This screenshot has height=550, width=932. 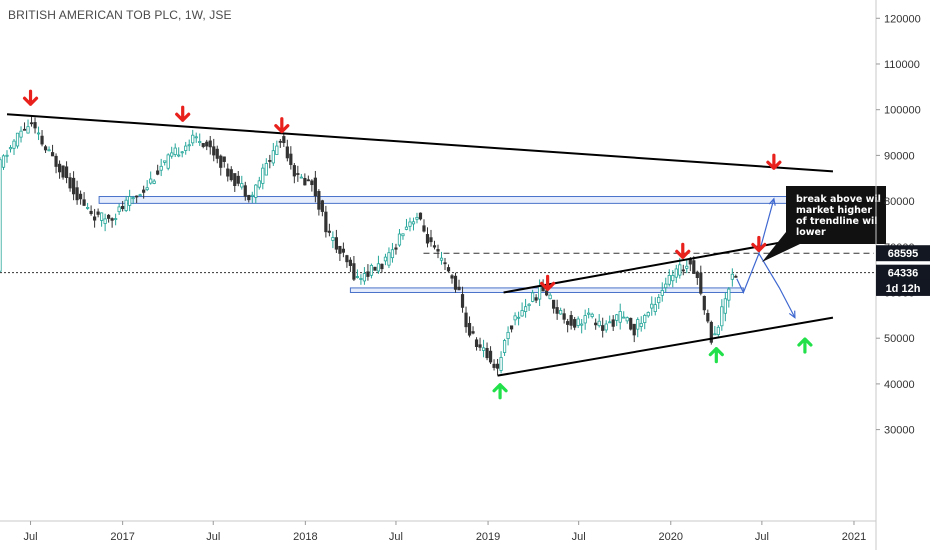 I want to click on x-tick-label: 2021, so click(x=854, y=537).